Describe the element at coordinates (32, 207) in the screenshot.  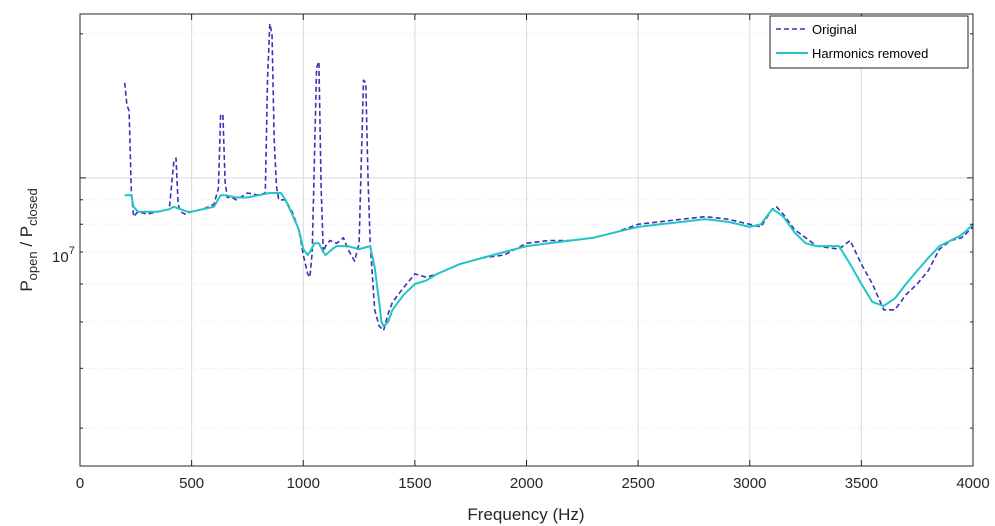
I see `y-label-sub-closed: closed` at that location.